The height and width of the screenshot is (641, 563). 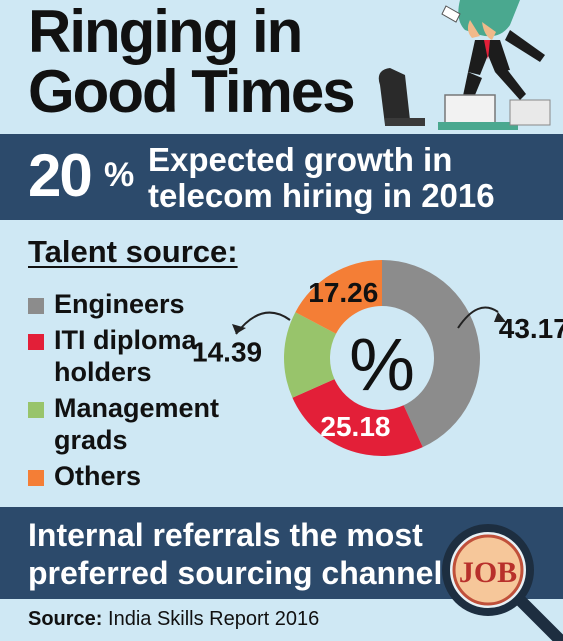 I want to click on page-title: Ringing in Good Times, so click(x=192, y=62).